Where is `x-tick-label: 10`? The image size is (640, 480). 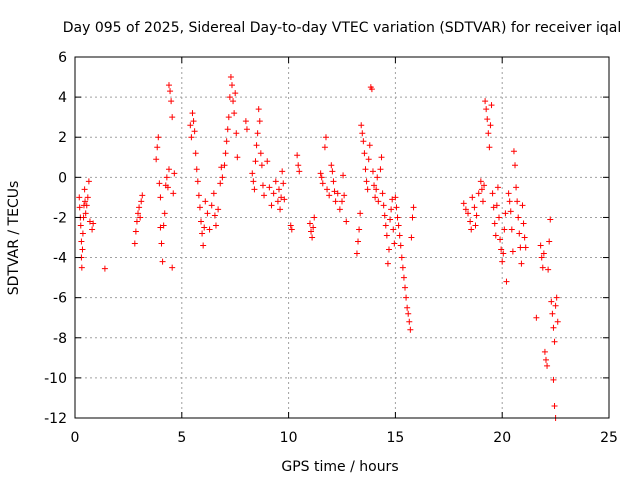 x-tick-label: 10 is located at coordinates (289, 438).